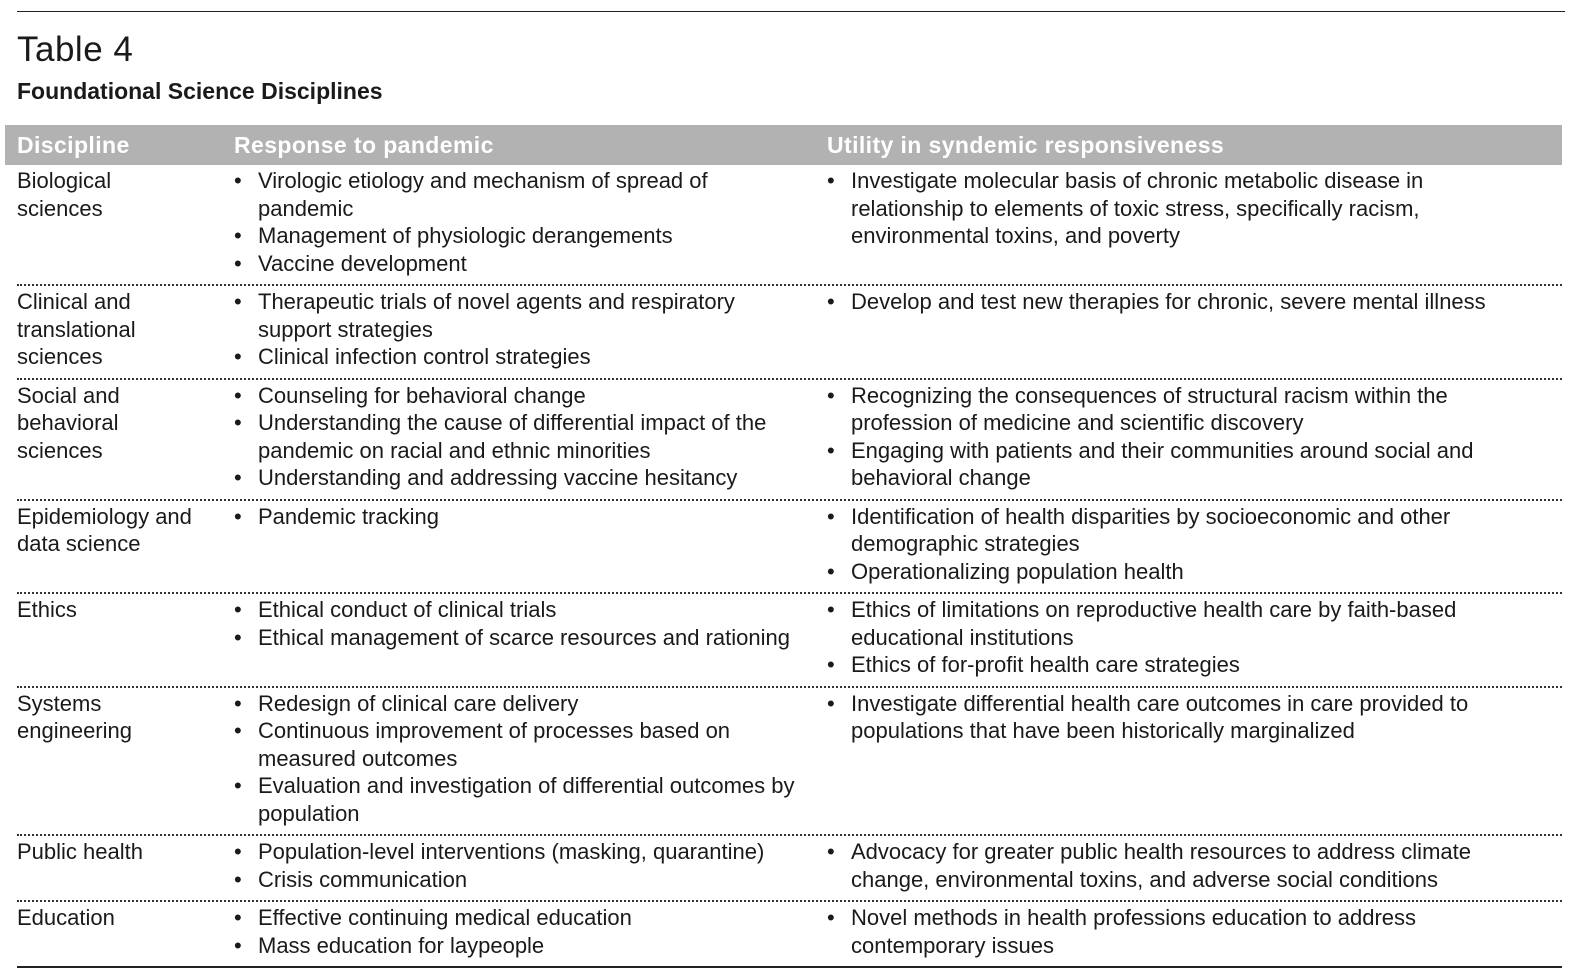 This screenshot has height=975, width=1588. Describe the element at coordinates (64, 194) in the screenshot. I see `discipline-cell: Biological sciences` at that location.